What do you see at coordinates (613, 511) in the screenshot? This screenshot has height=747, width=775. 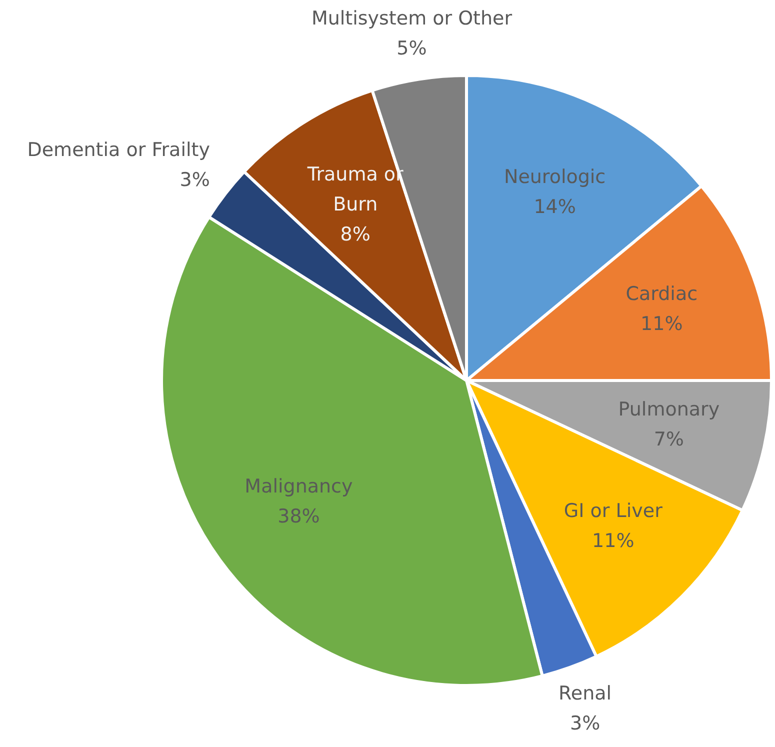 I see `slice-label: GI or Liver` at bounding box center [613, 511].